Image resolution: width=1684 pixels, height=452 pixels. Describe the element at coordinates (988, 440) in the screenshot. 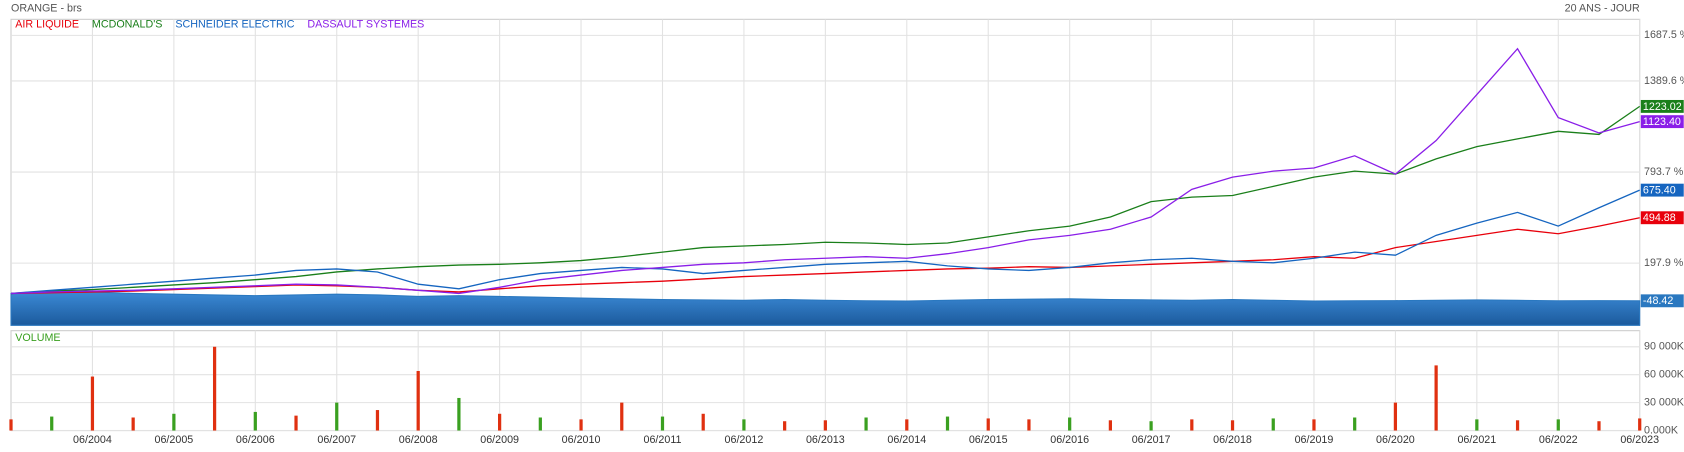

I see `x-tick-label: 06/2015` at that location.